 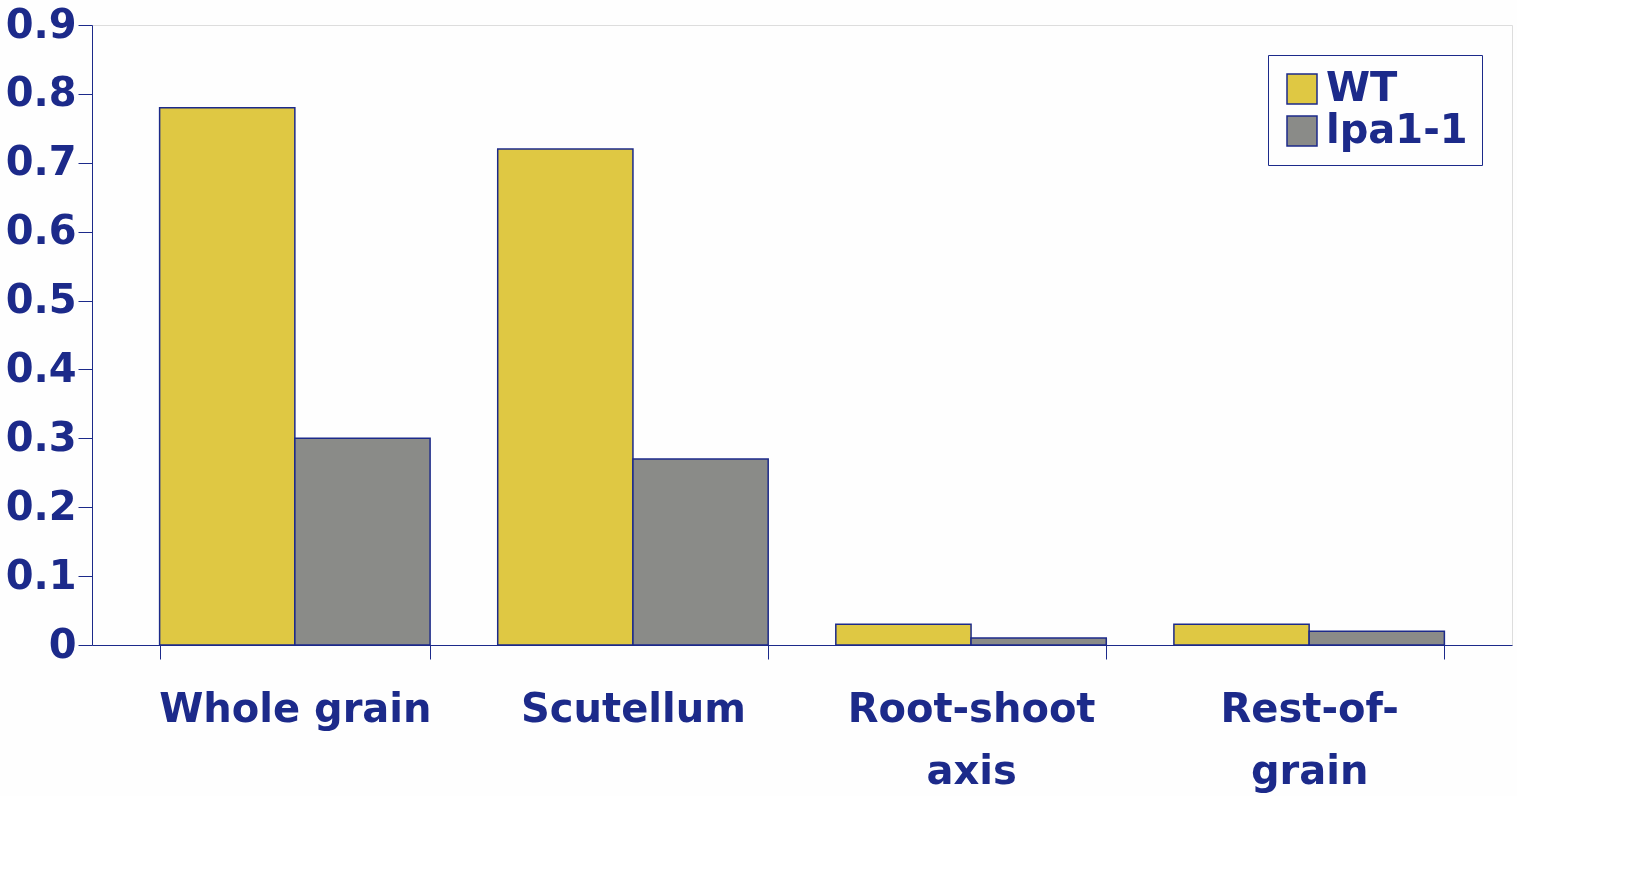 I want to click on y-tick-label: 0.7, so click(x=41, y=161).